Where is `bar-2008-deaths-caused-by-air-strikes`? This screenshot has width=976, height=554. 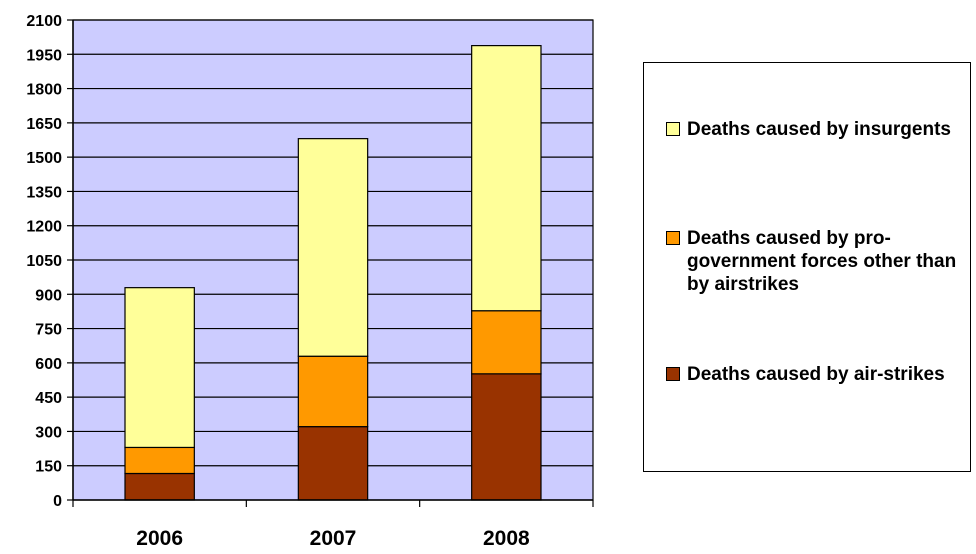
bar-2008-deaths-caused-by-air-strikes is located at coordinates (506, 437).